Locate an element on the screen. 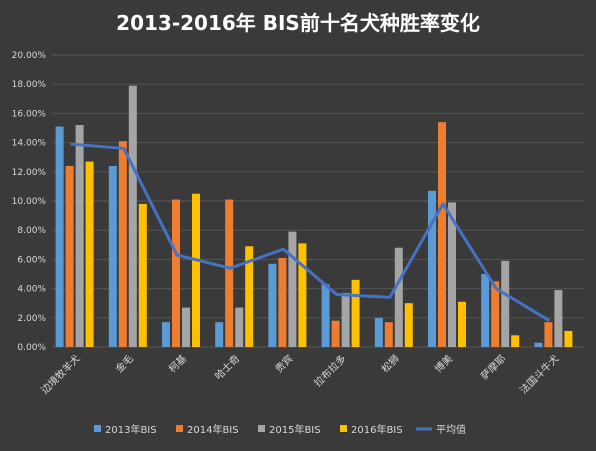 The height and width of the screenshot is (451, 596). y-tick-label: 4.00% is located at coordinates (31, 290).